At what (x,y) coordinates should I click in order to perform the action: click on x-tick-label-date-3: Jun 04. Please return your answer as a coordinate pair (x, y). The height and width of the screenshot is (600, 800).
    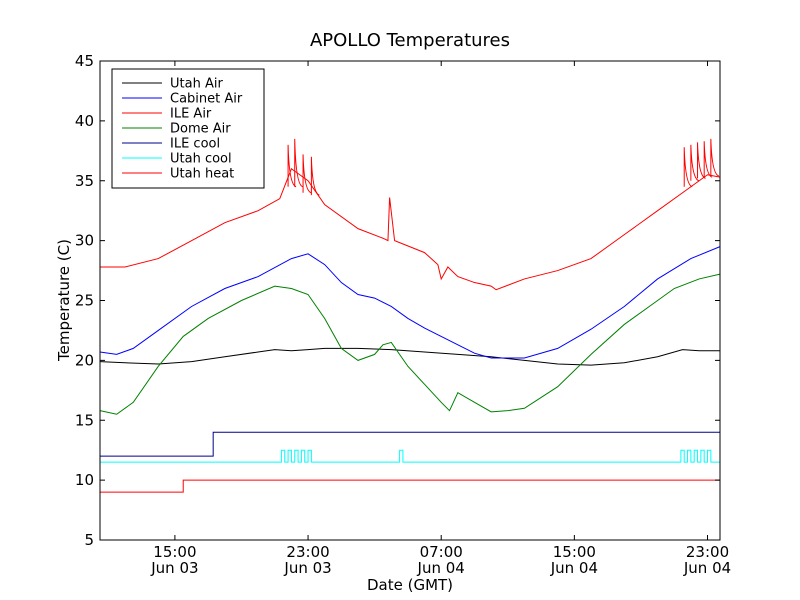
    Looking at the image, I should click on (574, 568).